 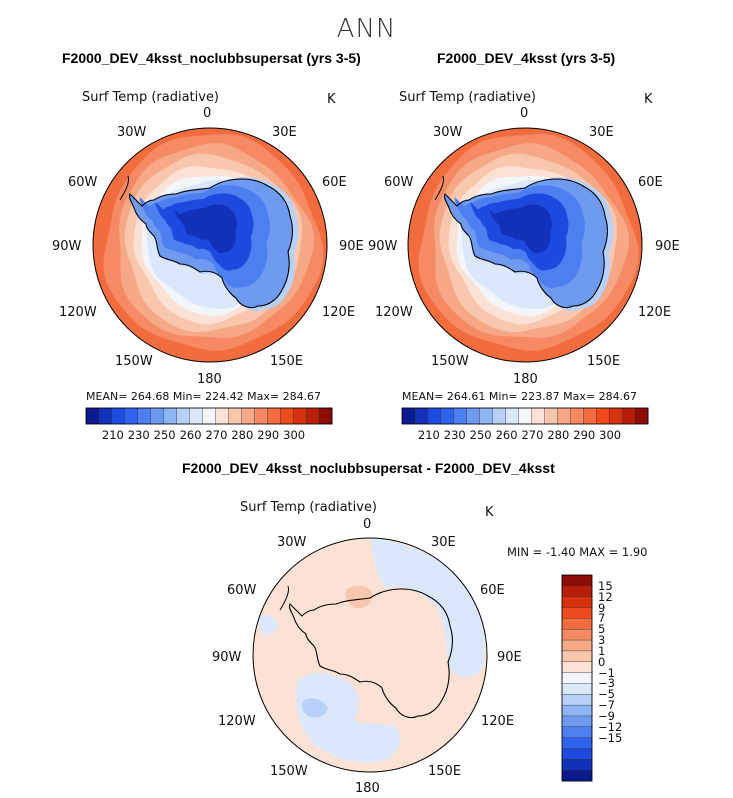 What do you see at coordinates (348, 718) in the screenshot?
I see `cool-anomaly-south` at bounding box center [348, 718].